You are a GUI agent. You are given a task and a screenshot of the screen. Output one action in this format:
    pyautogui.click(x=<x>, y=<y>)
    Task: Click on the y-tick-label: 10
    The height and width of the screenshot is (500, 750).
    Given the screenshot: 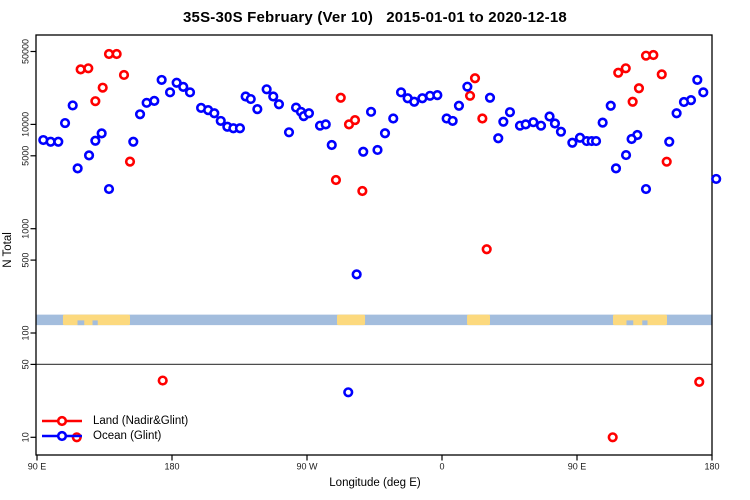 What is the action you would take?
    pyautogui.click(x=25, y=437)
    